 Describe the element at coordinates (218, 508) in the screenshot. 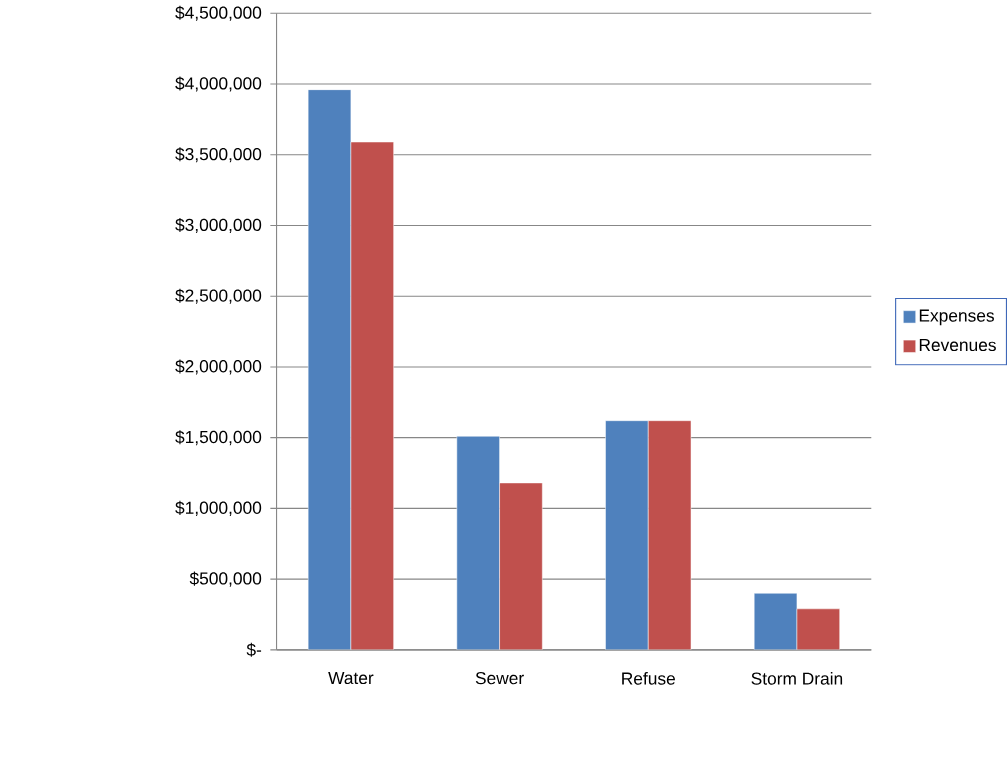

I see `y-tick-label: $1,000,000` at that location.